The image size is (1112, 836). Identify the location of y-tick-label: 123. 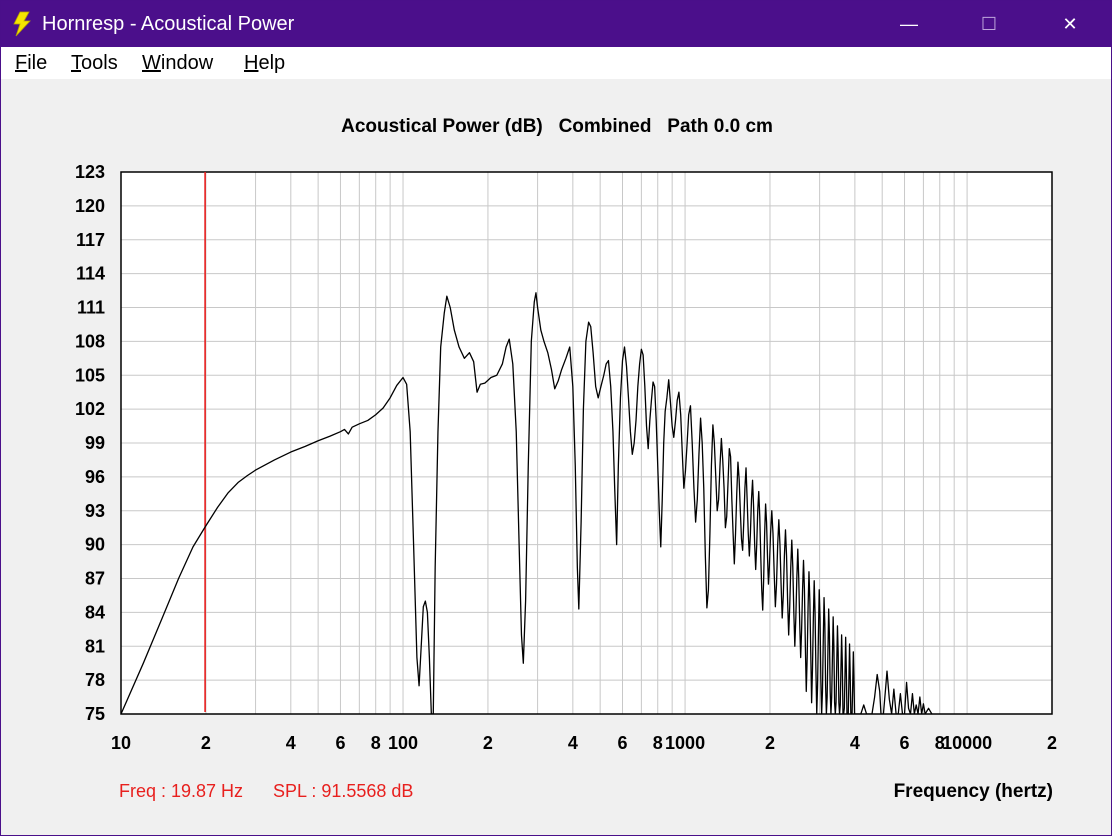
(90, 172).